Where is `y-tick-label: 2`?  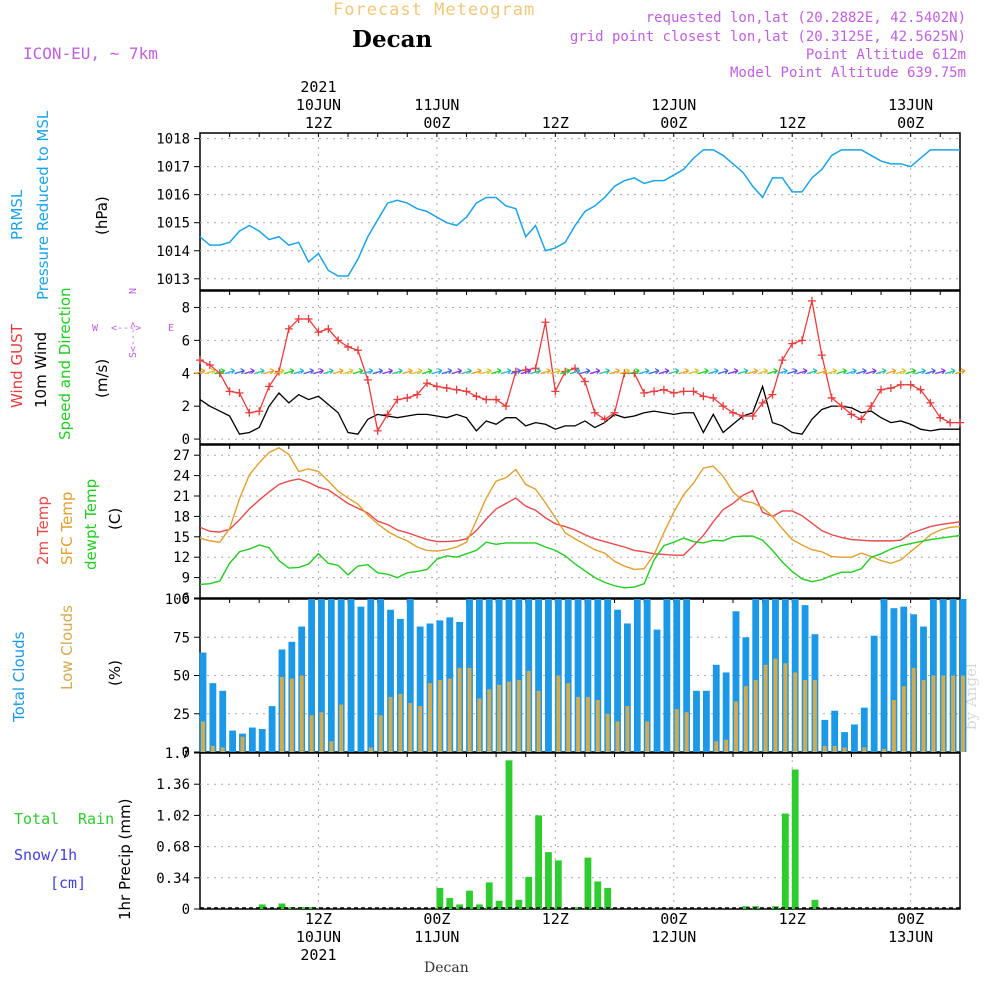
y-tick-label: 2 is located at coordinates (186, 407).